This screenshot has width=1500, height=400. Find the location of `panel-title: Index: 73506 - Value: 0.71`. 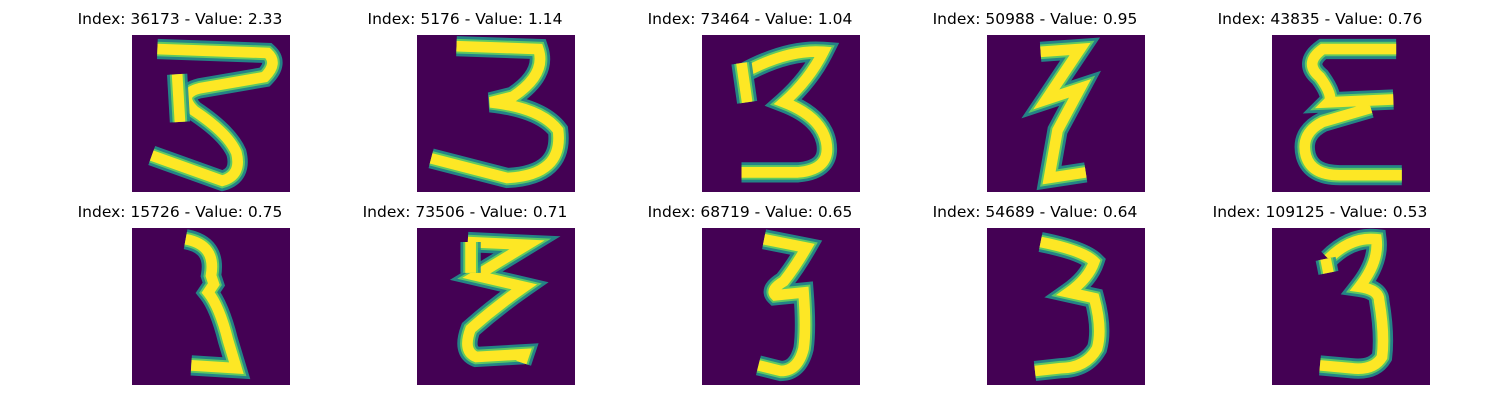

panel-title: Index: 73506 - Value: 0.71 is located at coordinates (465, 212).